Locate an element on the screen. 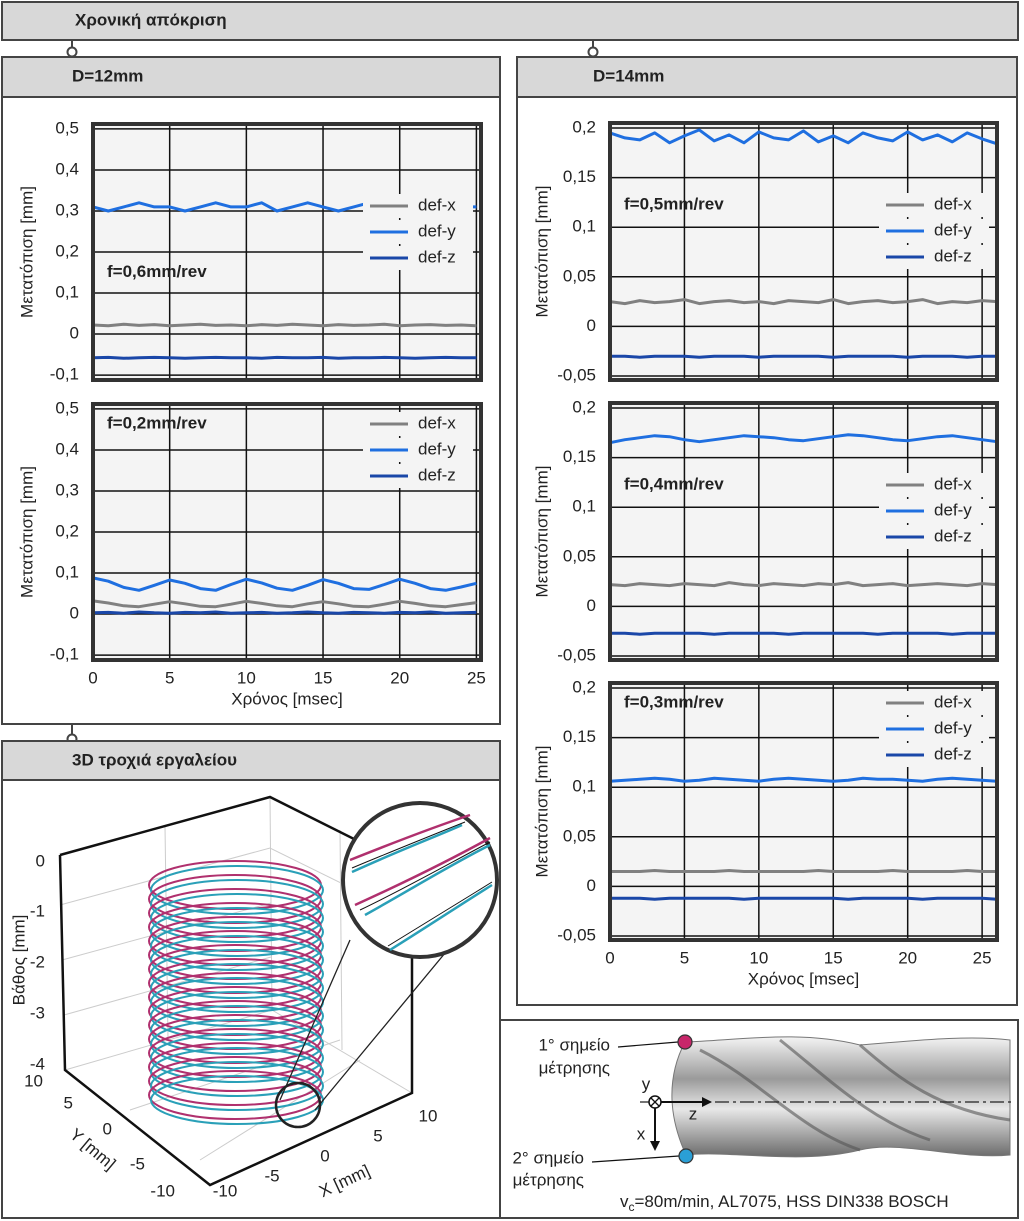  annotation: f=0,3mm/rev is located at coordinates (674, 701).